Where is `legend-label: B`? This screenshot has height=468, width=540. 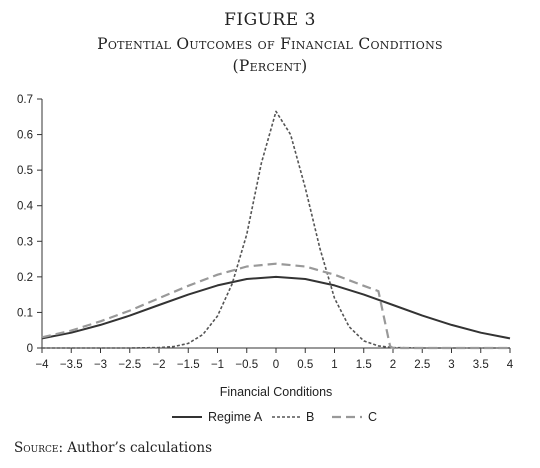
legend-label: B is located at coordinates (310, 417).